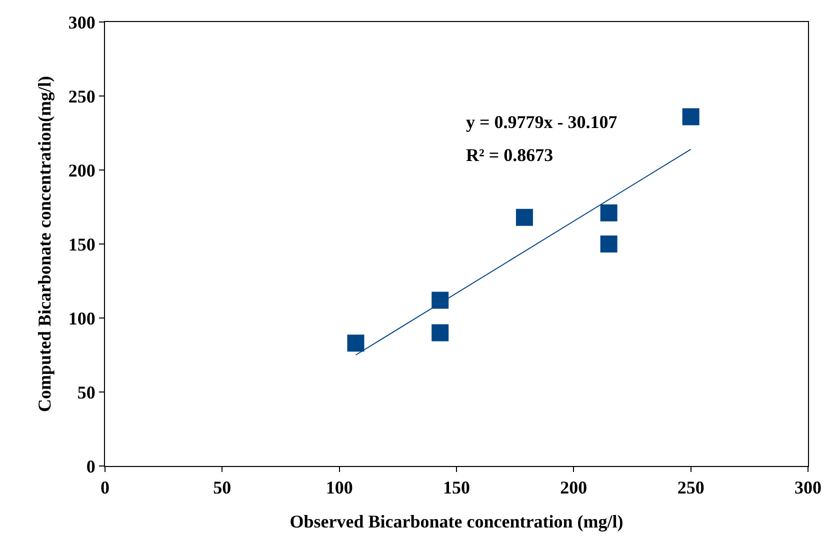  I want to click on x-tick-label: 50, so click(222, 488).